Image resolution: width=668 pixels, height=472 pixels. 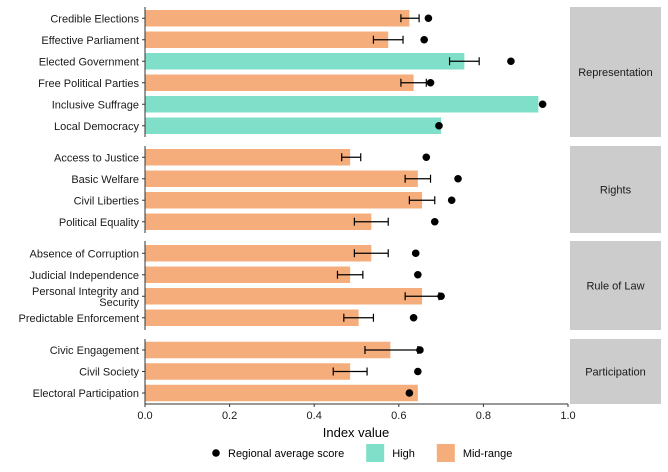 I want to click on y-tick-label: Personal Integrity and Security, so click(x=86, y=297).